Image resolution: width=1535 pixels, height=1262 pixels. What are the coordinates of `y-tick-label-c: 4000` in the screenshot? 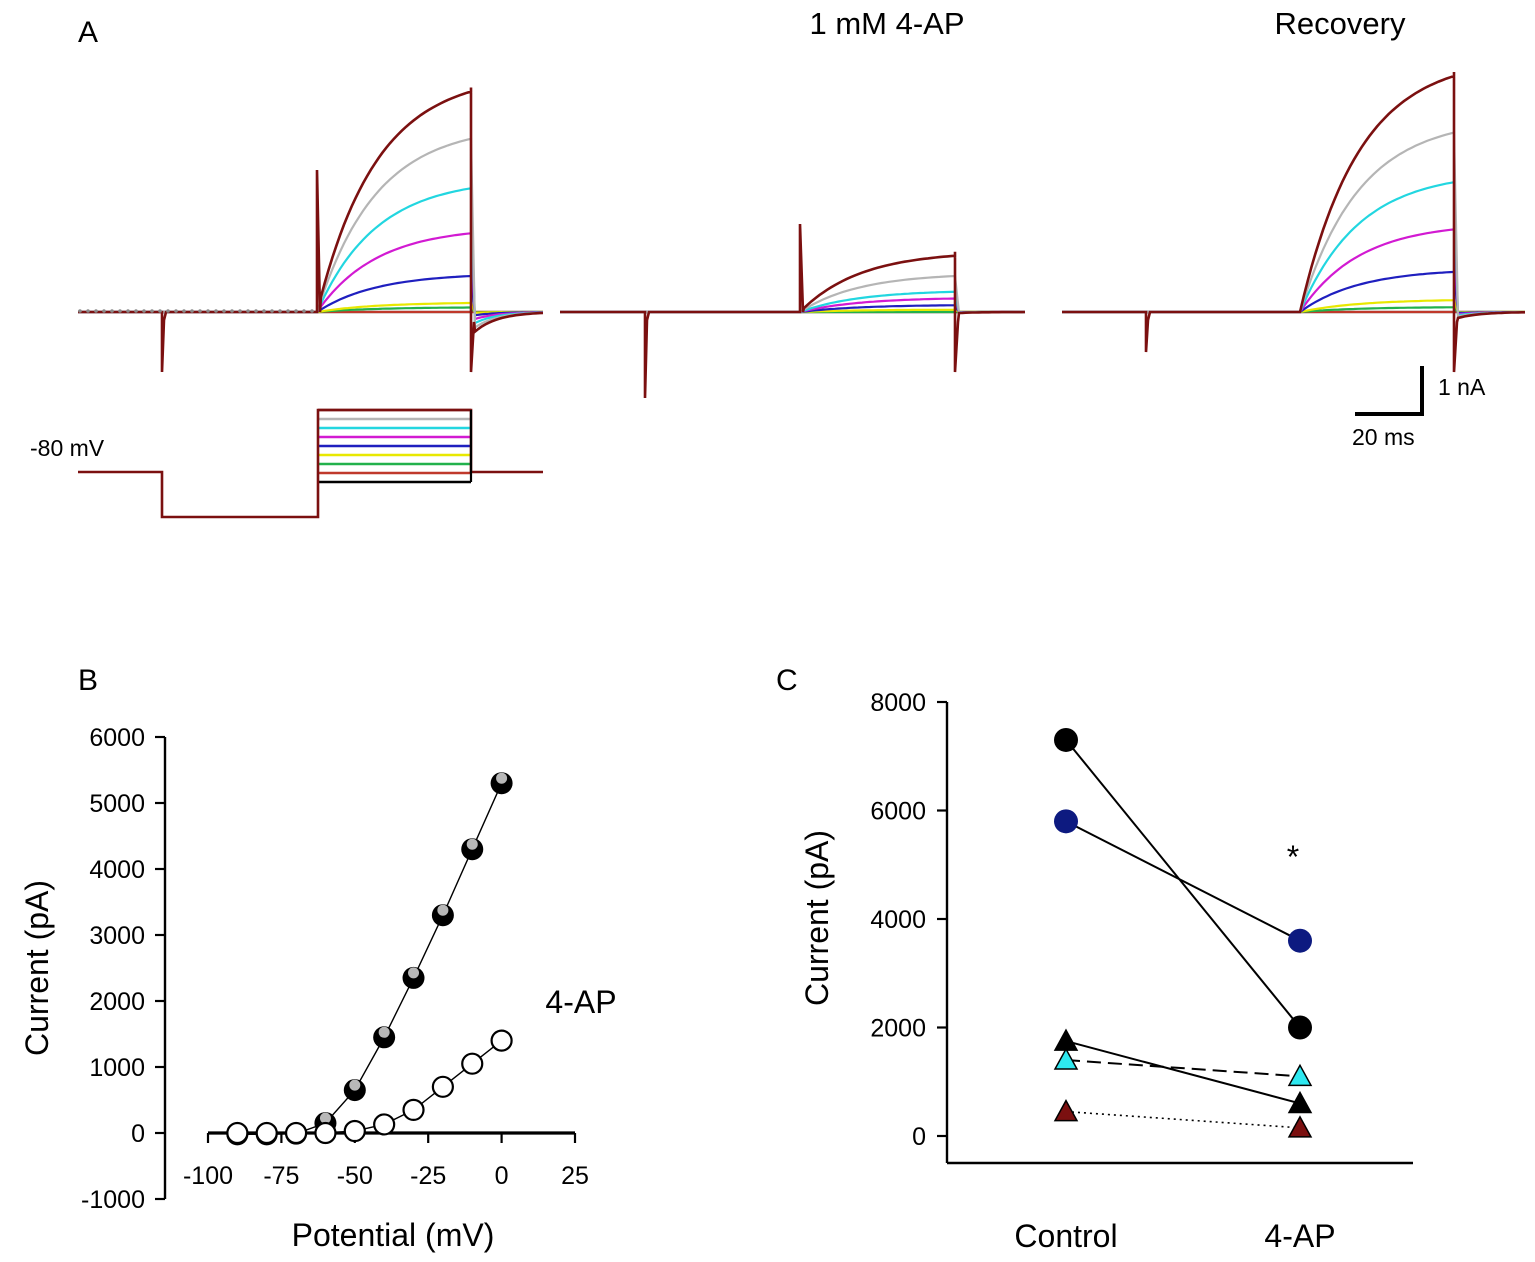 It's located at (898, 920).